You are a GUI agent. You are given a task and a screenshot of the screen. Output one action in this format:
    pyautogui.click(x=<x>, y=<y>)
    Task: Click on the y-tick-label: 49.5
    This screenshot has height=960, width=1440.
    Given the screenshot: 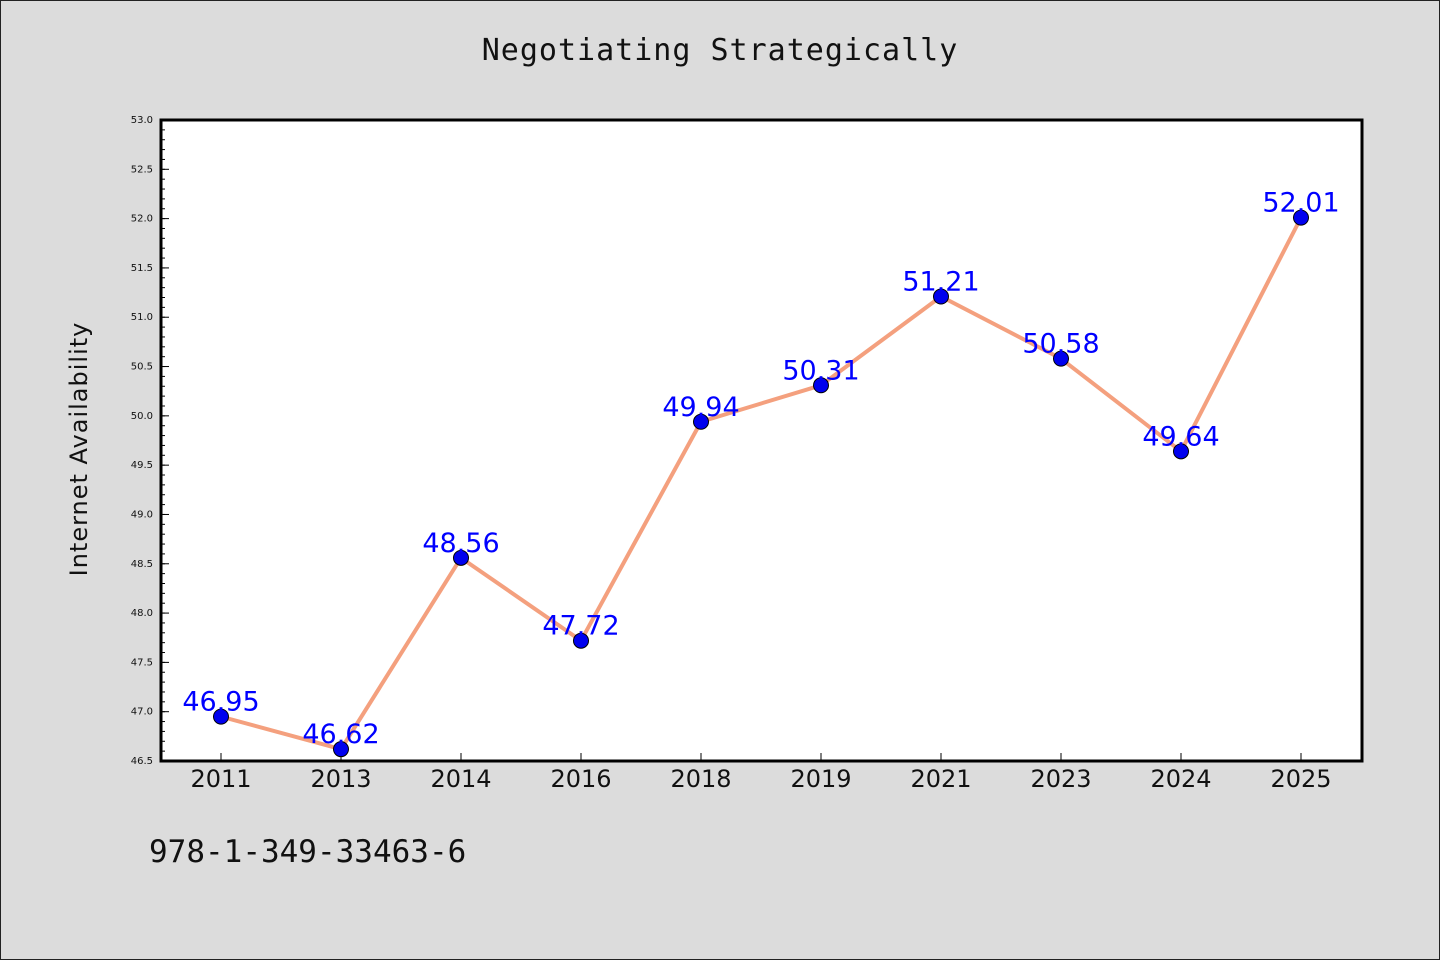 What is the action you would take?
    pyautogui.click(x=142, y=465)
    